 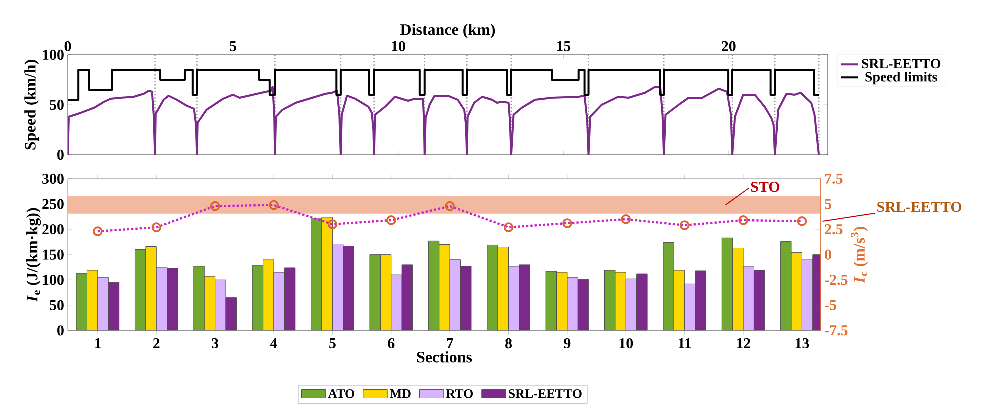 I want to click on legend-label: Speed limits, so click(x=902, y=78).